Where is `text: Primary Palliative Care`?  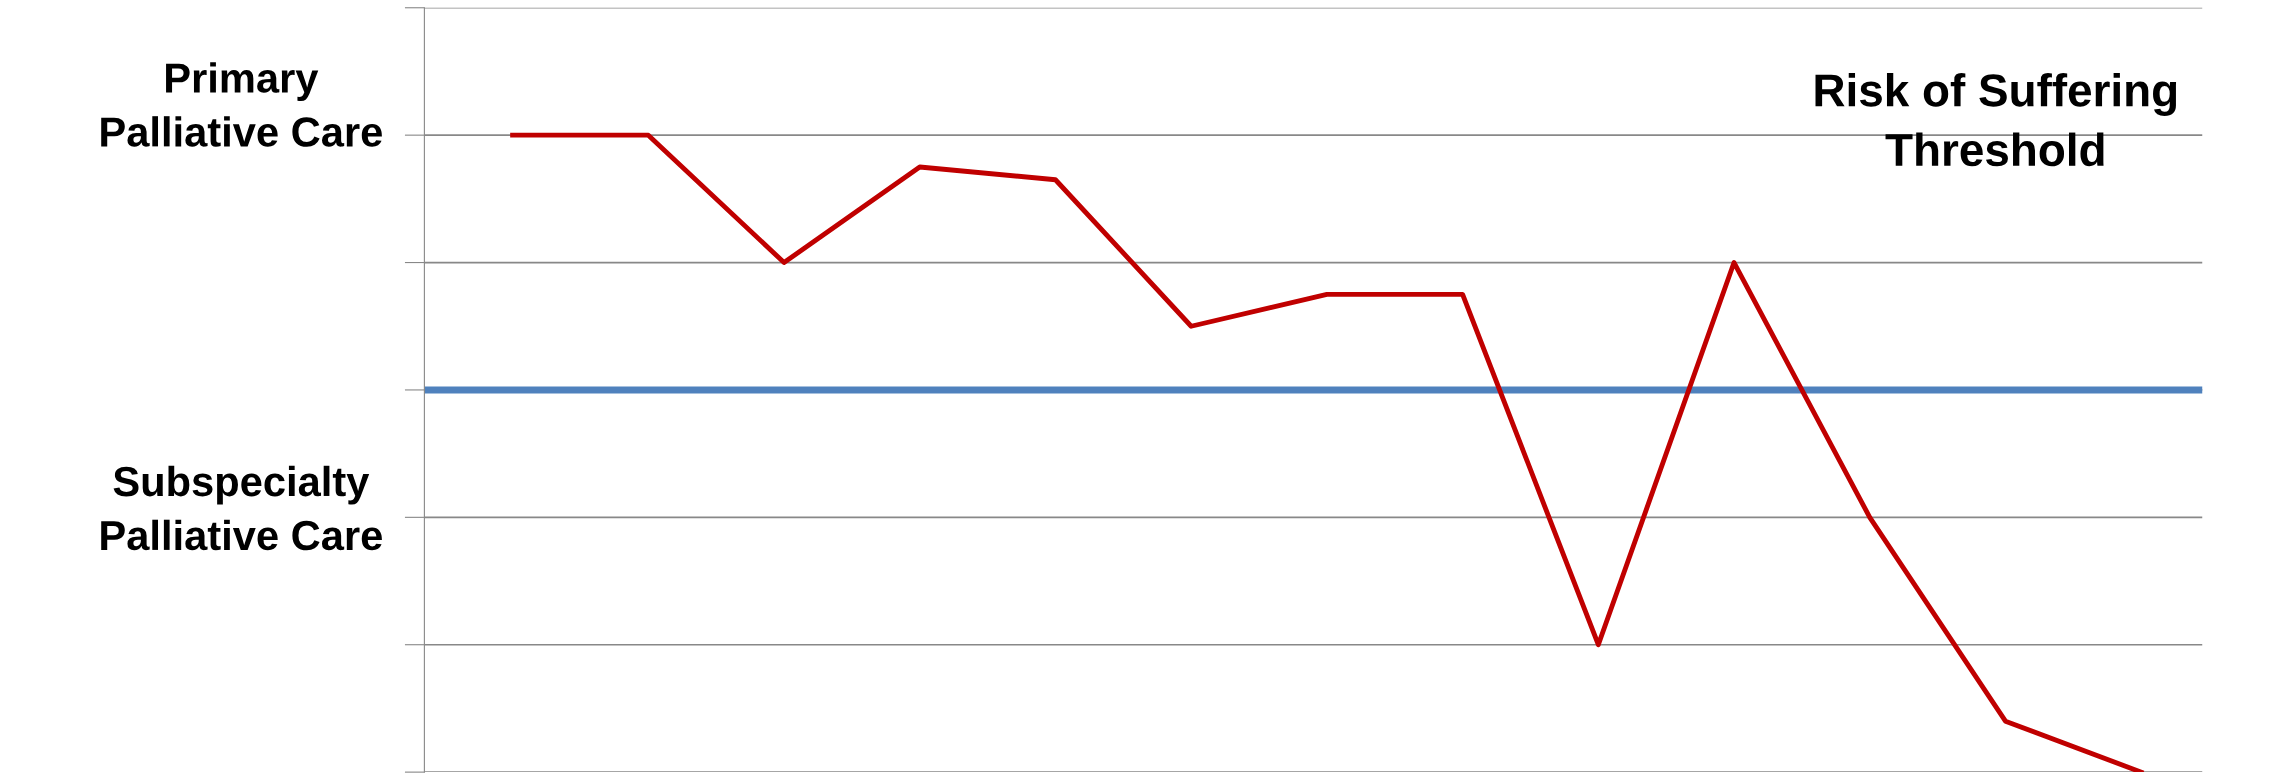
text: Primary Palliative Care is located at coordinates (241, 104).